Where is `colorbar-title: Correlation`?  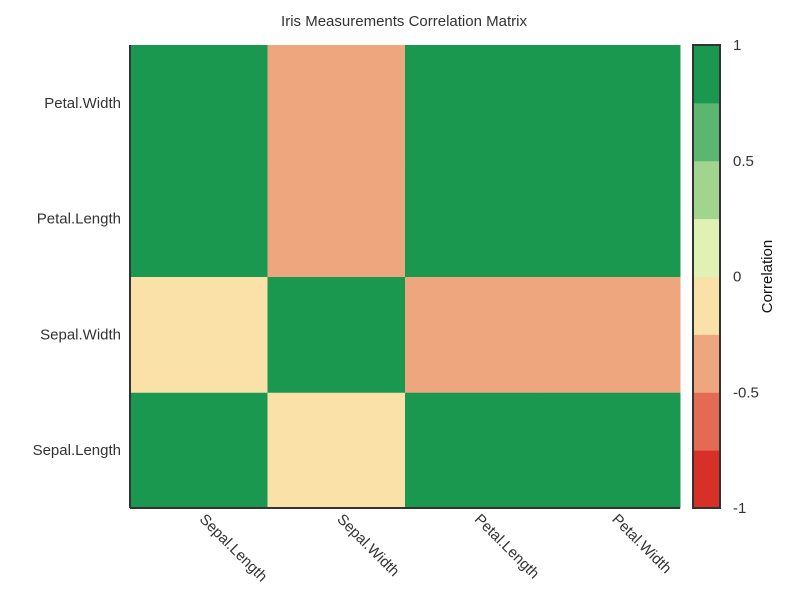
colorbar-title: Correlation is located at coordinates (767, 276).